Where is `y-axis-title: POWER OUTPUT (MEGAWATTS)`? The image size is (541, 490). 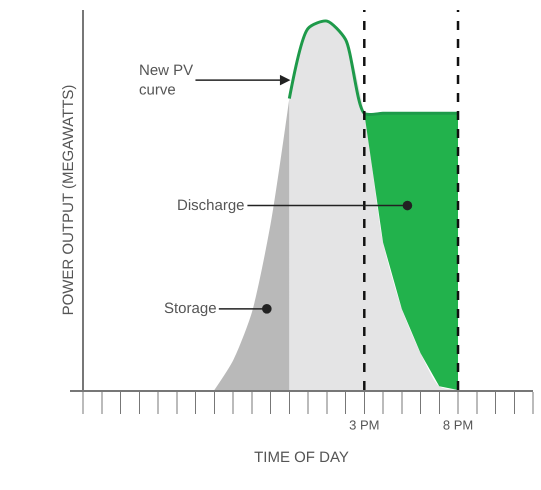
y-axis-title: POWER OUTPUT (MEGAWATTS) is located at coordinates (69, 200).